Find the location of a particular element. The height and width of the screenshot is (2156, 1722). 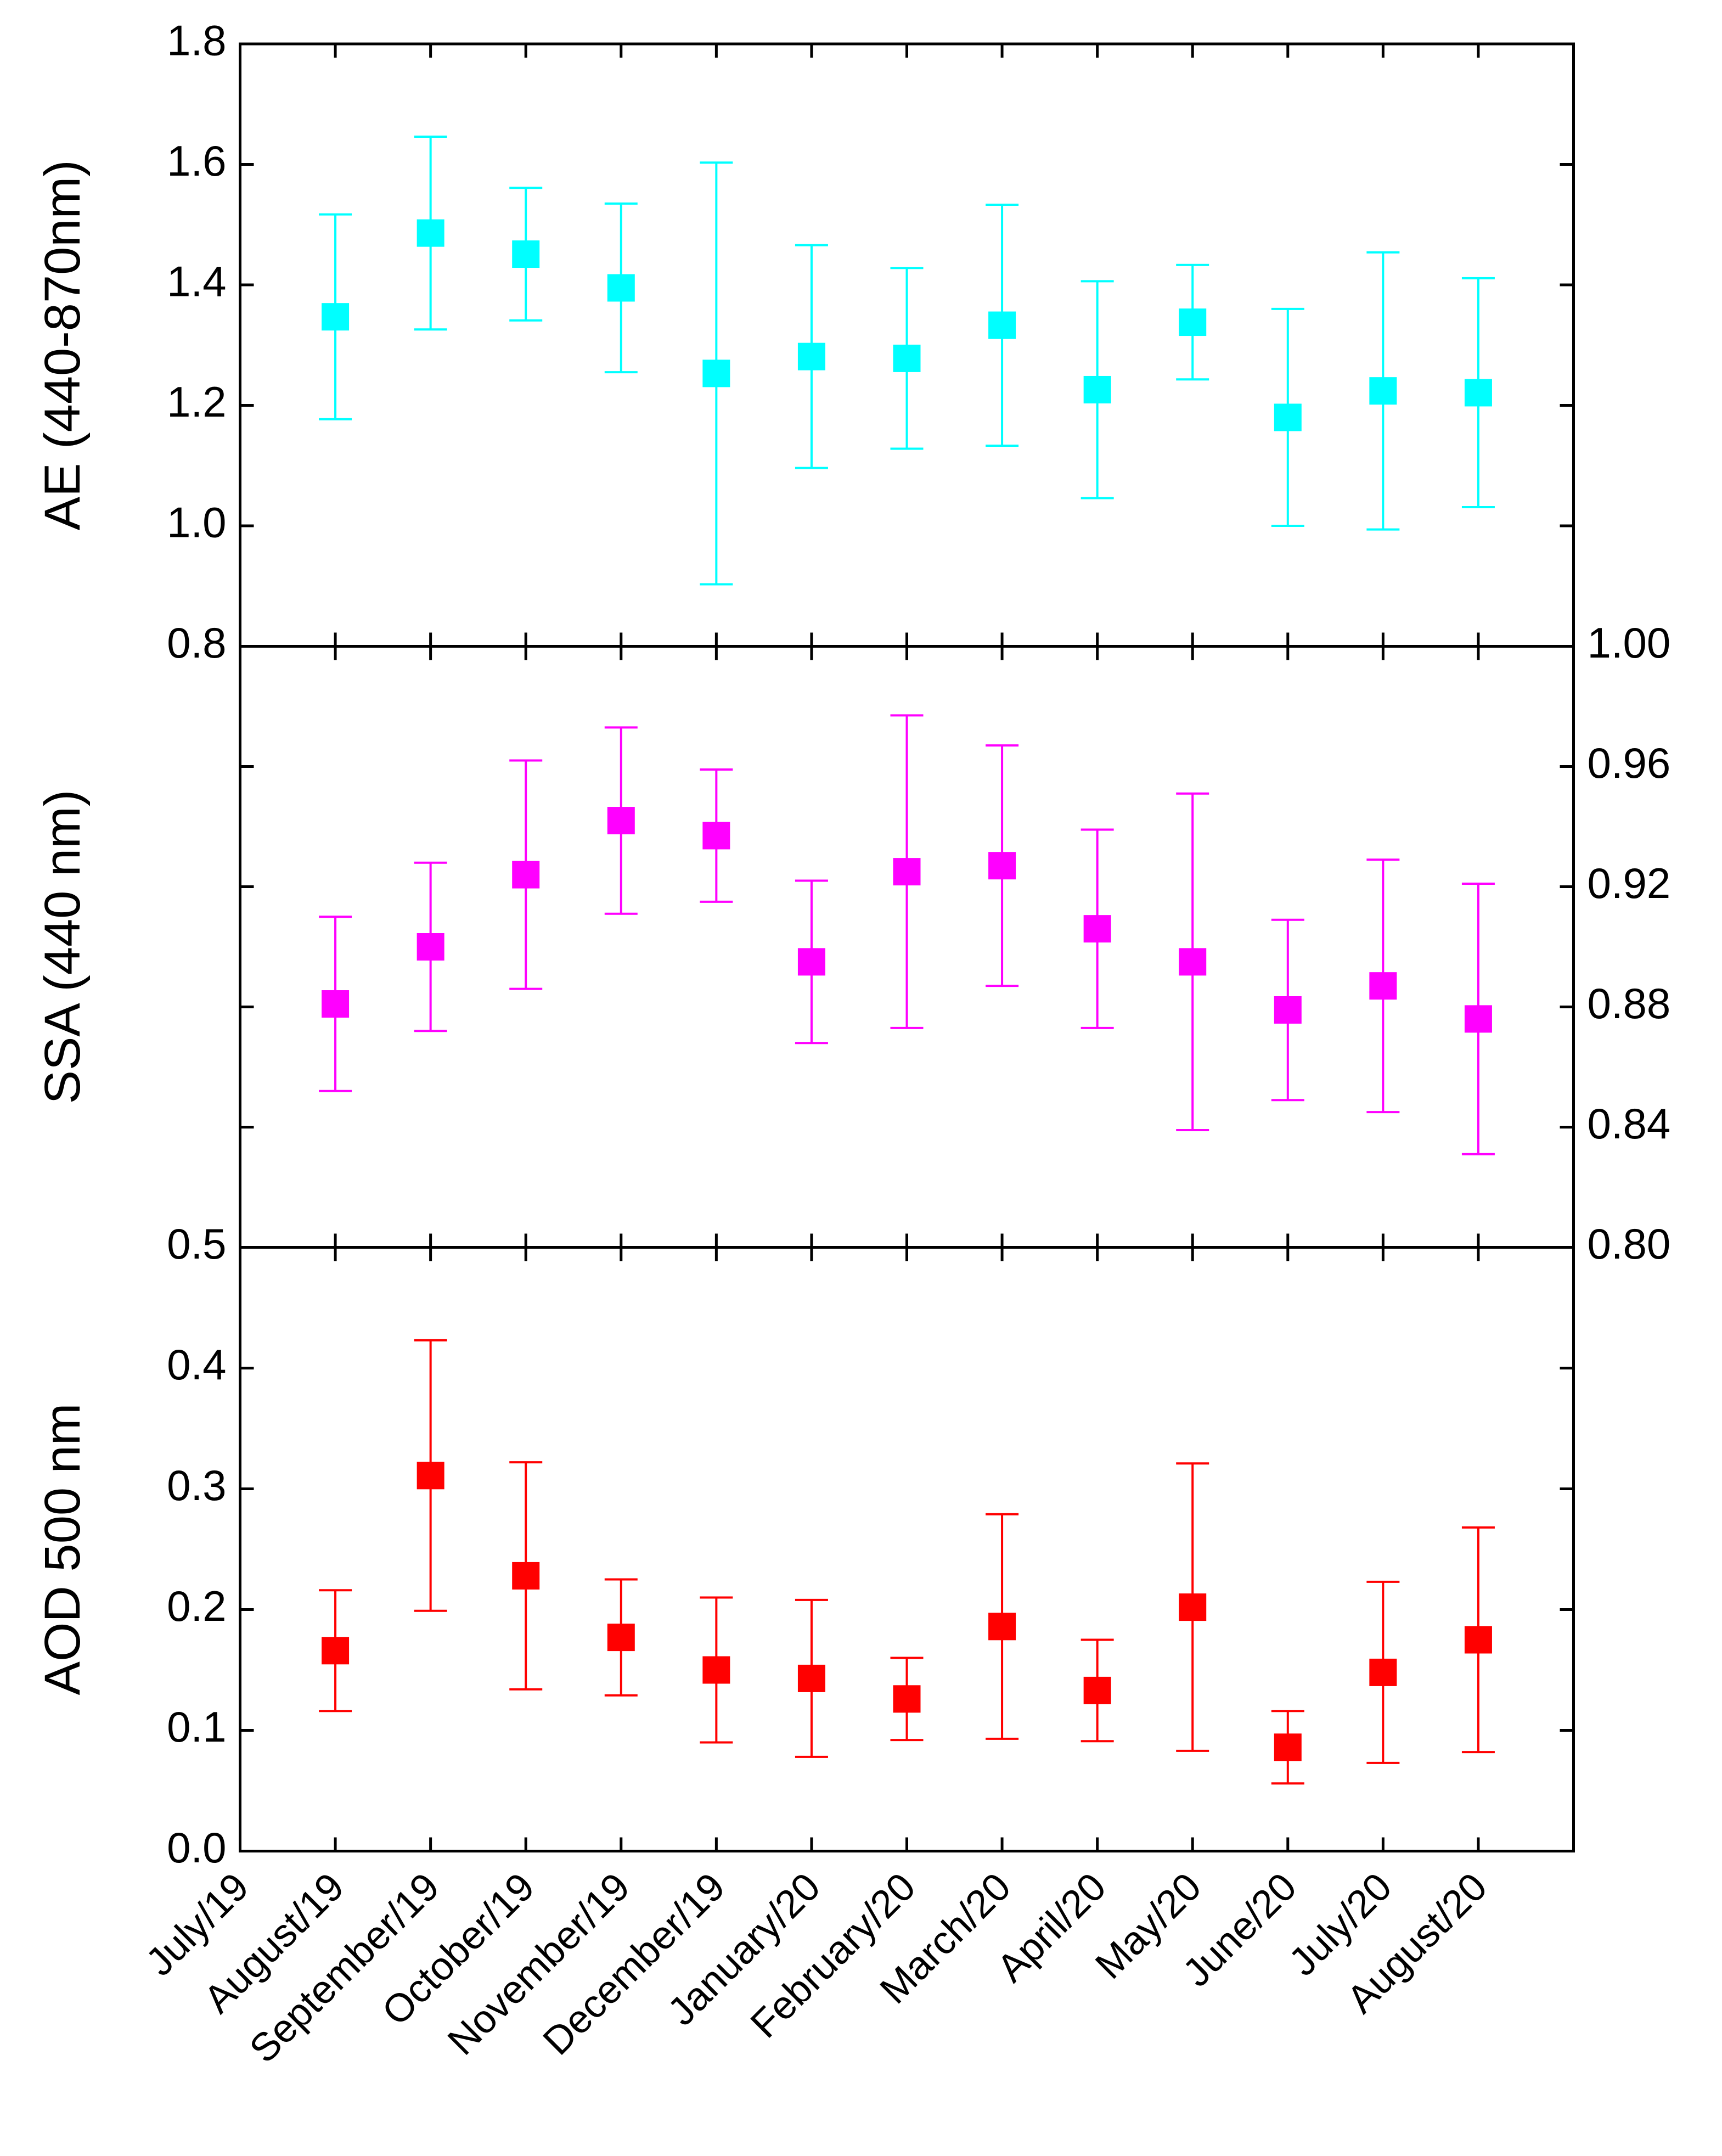

y-tick-label: 0.84 is located at coordinates (1629, 1123).